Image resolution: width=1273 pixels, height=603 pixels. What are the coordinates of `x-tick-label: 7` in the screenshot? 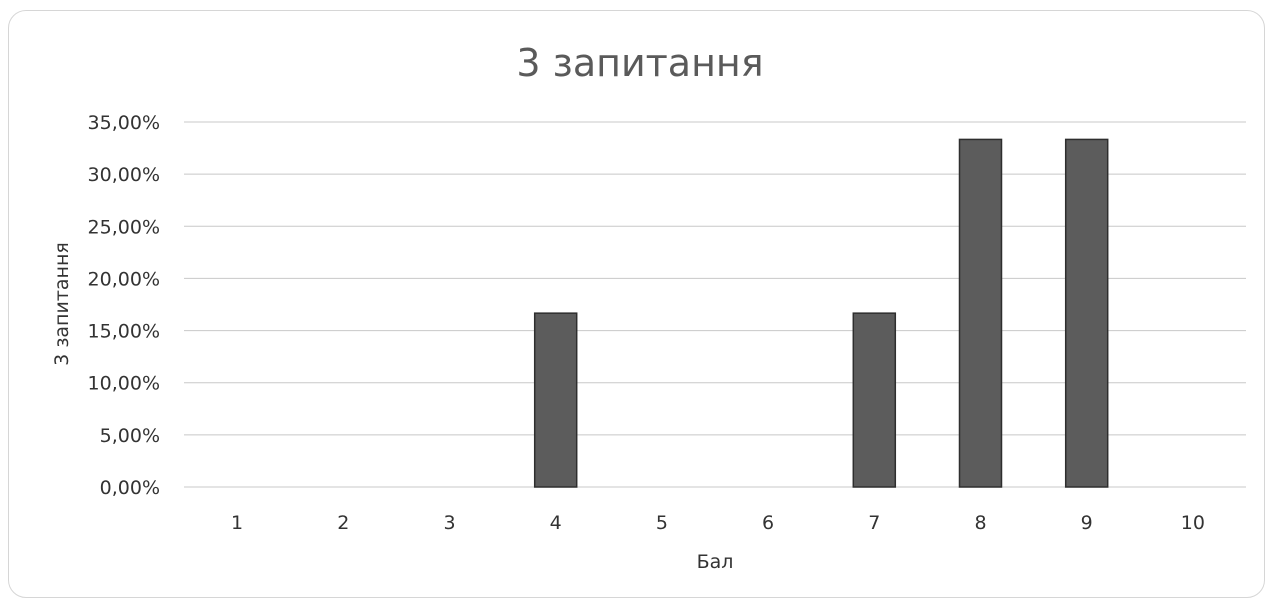 It's located at (874, 523).